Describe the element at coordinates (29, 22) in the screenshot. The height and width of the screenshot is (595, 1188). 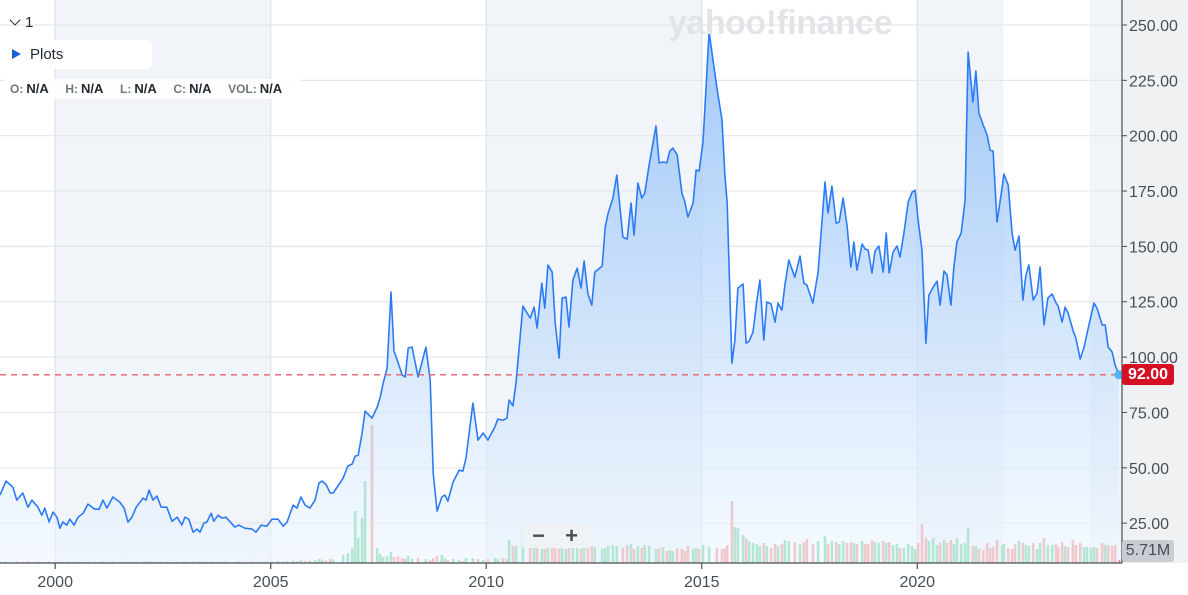
I see `collapse-label: 1` at that location.